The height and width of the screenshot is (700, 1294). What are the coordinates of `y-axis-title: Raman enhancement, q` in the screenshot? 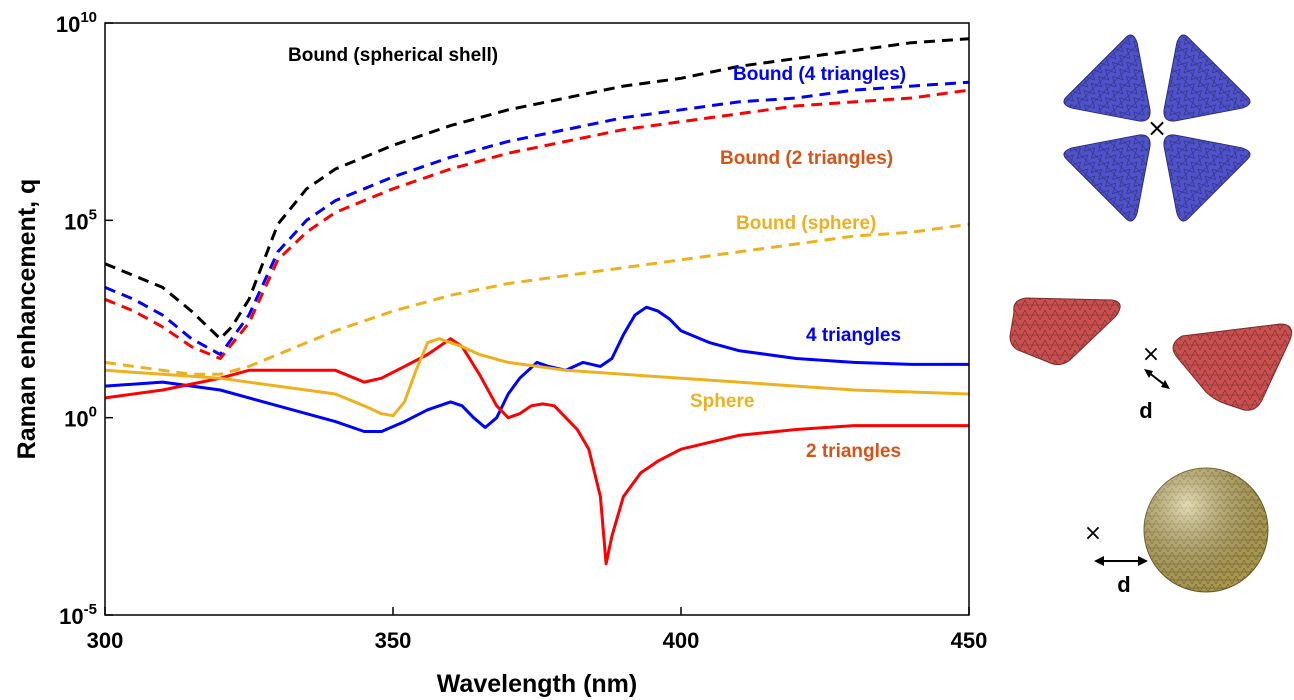 It's located at (27, 319).